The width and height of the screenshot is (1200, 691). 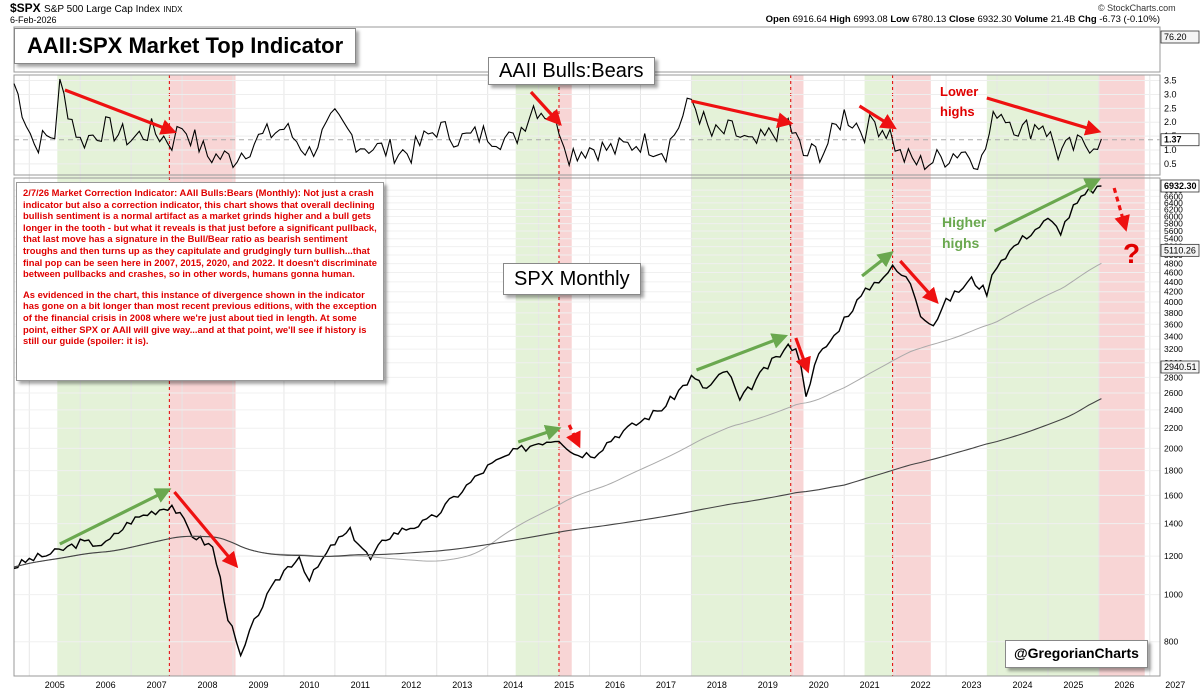 What do you see at coordinates (1175, 37) in the screenshot?
I see `indicator-top-tag: 76.20` at bounding box center [1175, 37].